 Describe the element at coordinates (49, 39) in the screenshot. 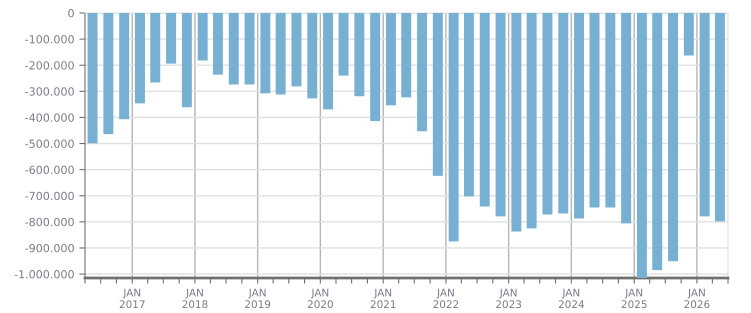

I see `y-tick-label: -100.000` at that location.